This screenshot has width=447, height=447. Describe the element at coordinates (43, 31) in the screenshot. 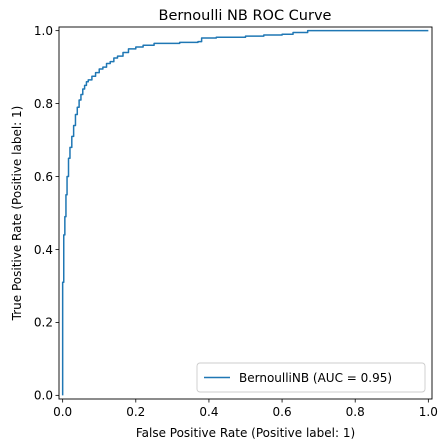

I see `y-tick-label: 1.0` at that location.